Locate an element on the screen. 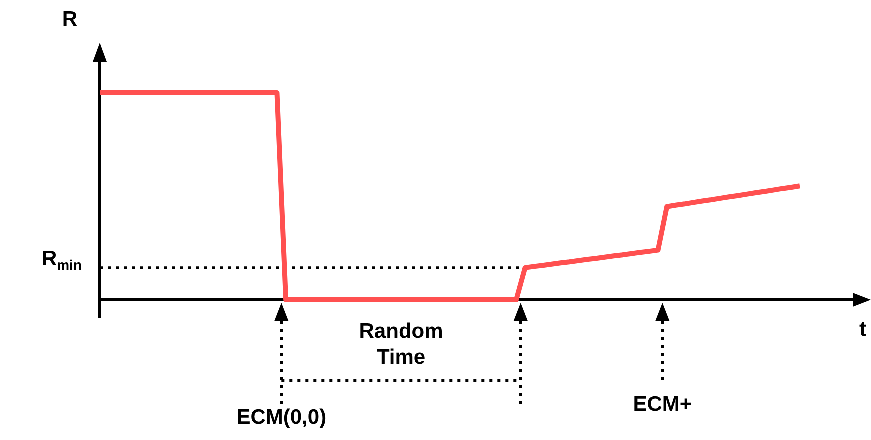  text: Random Time is located at coordinates (401, 344).